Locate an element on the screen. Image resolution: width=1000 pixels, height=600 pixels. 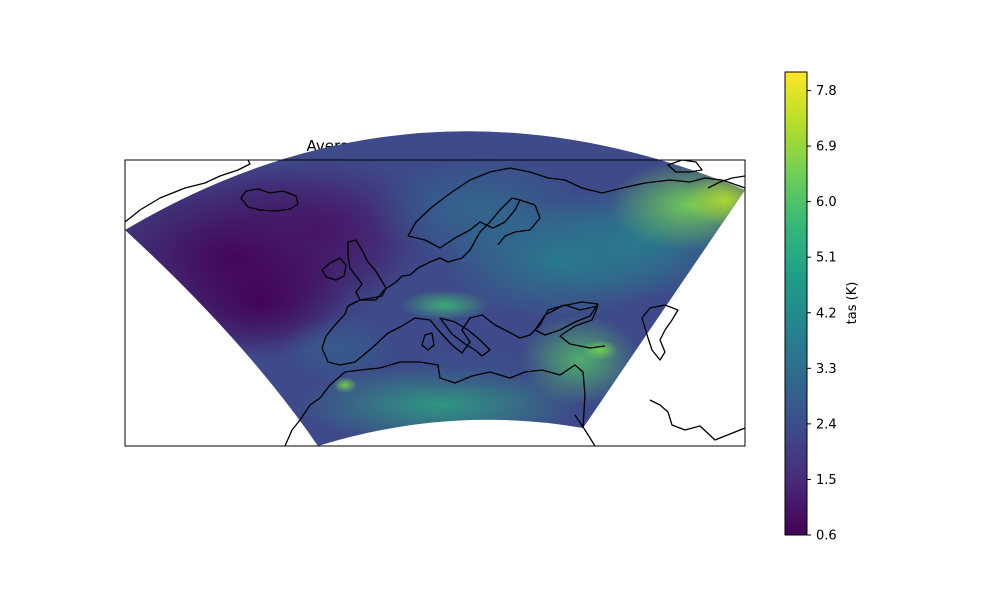
colorbar: 0.6 1.5 2.4 3.3 4.2 5.1 6.0 6.9 7.8 tas (K) is located at coordinates (822, 307).